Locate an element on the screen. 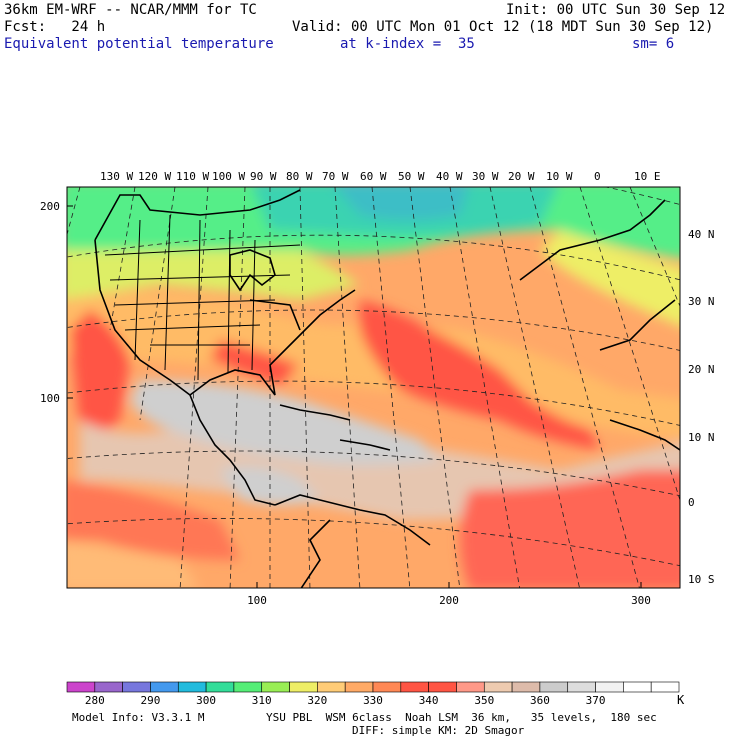  level-index: at k-index = 35 is located at coordinates (407, 44).